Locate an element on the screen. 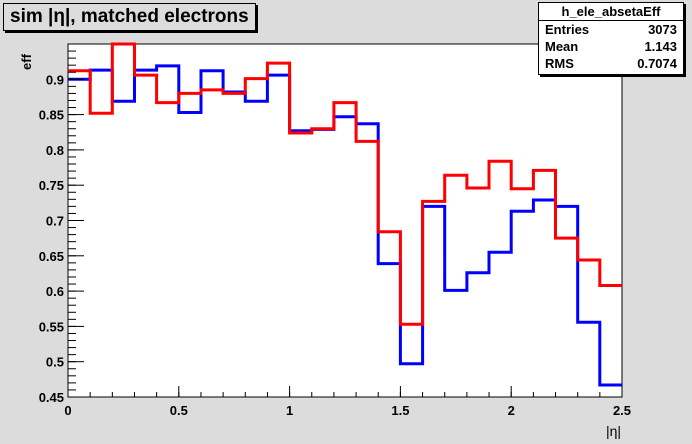 This screenshot has height=444, width=692. stats-label: Mean is located at coordinates (562, 46).